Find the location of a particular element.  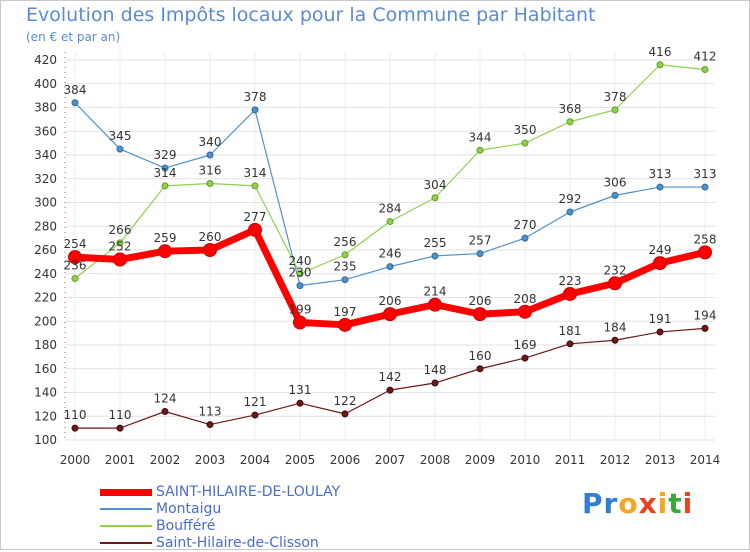

data-label: 316 is located at coordinates (210, 171).